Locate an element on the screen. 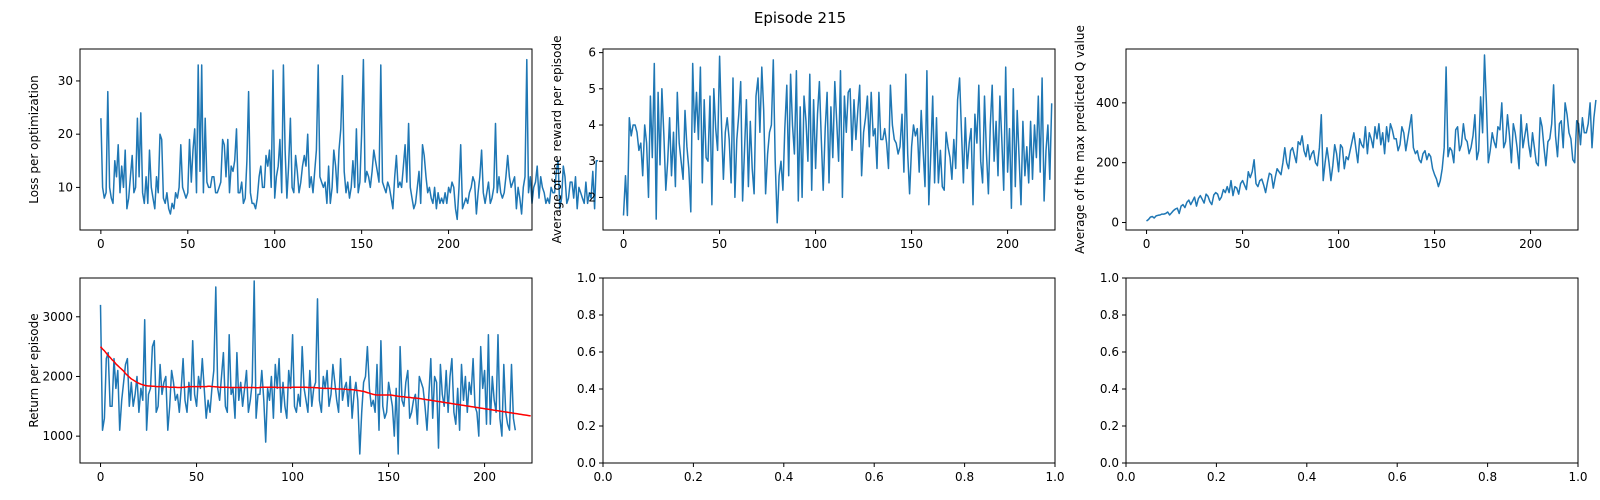  y-tick-label-q: 400 is located at coordinates (1107, 103).